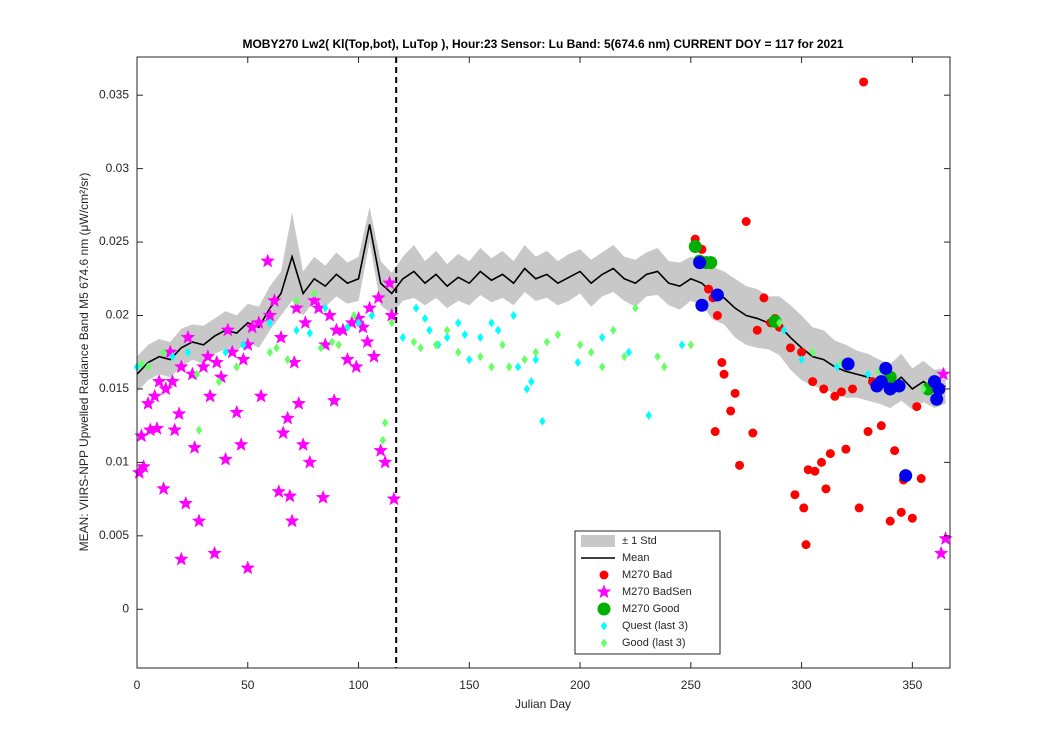 The height and width of the screenshot is (750, 1050). What do you see at coordinates (359, 685) in the screenshot?
I see `x-tick-label: 100` at bounding box center [359, 685].